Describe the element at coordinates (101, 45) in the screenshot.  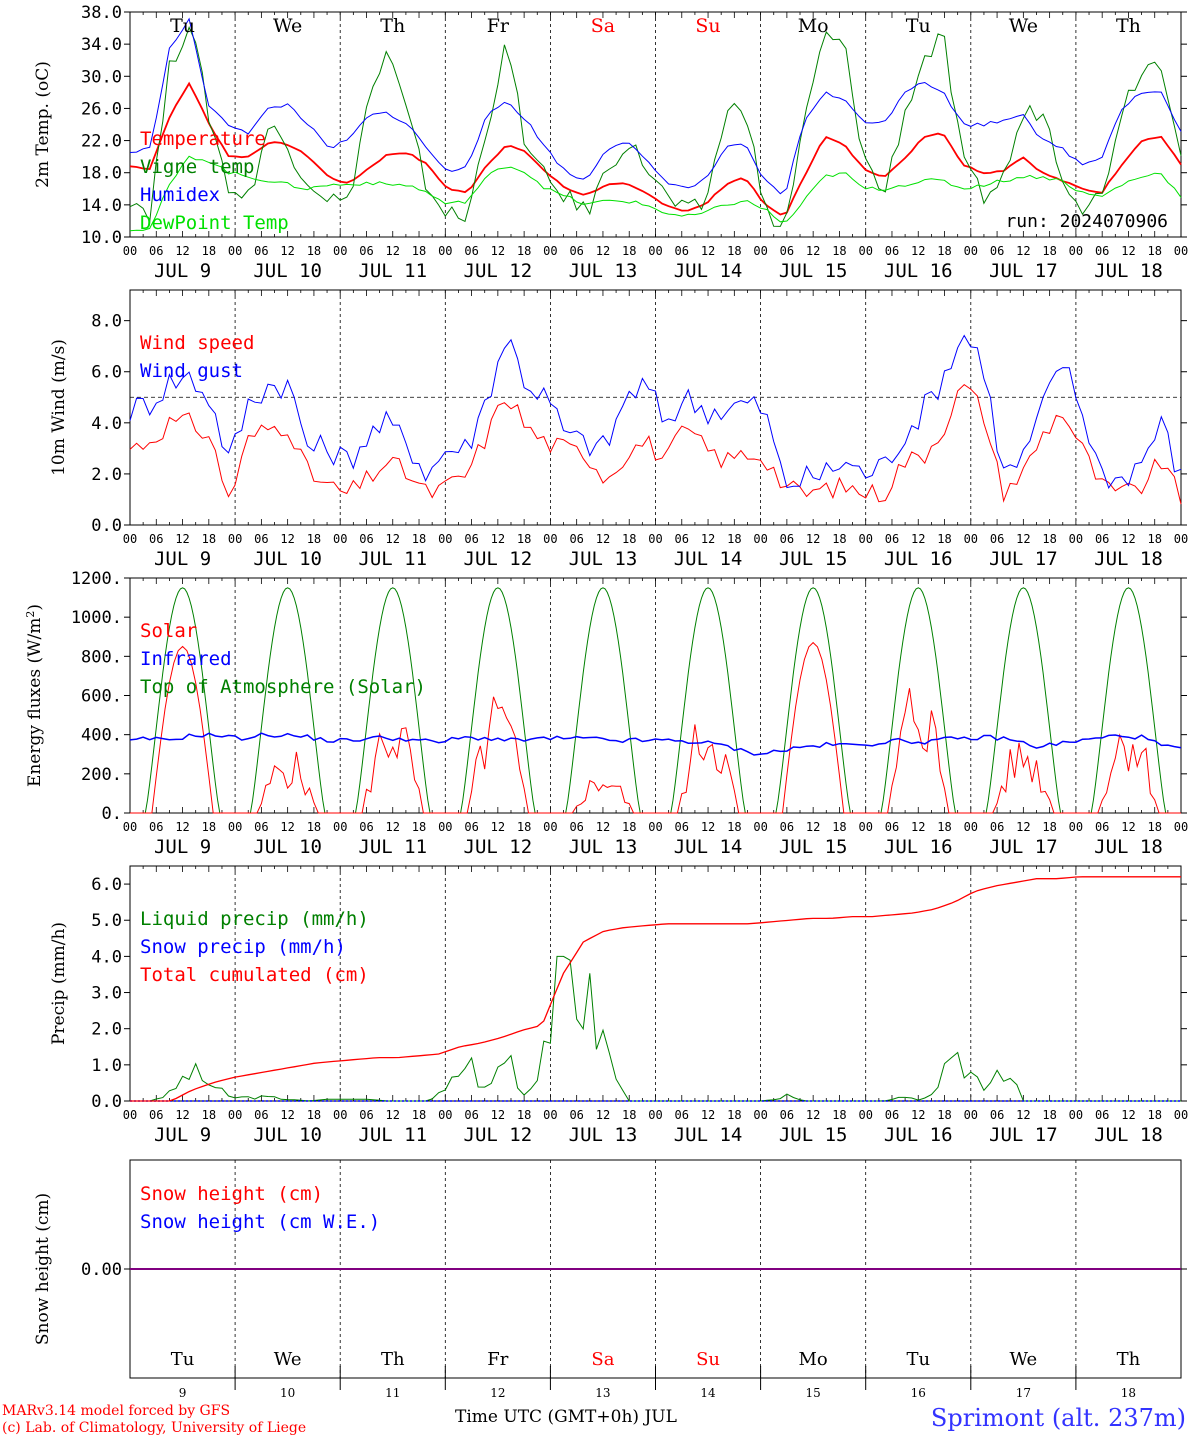
I see `y-tick-label: 34.0` at that location.